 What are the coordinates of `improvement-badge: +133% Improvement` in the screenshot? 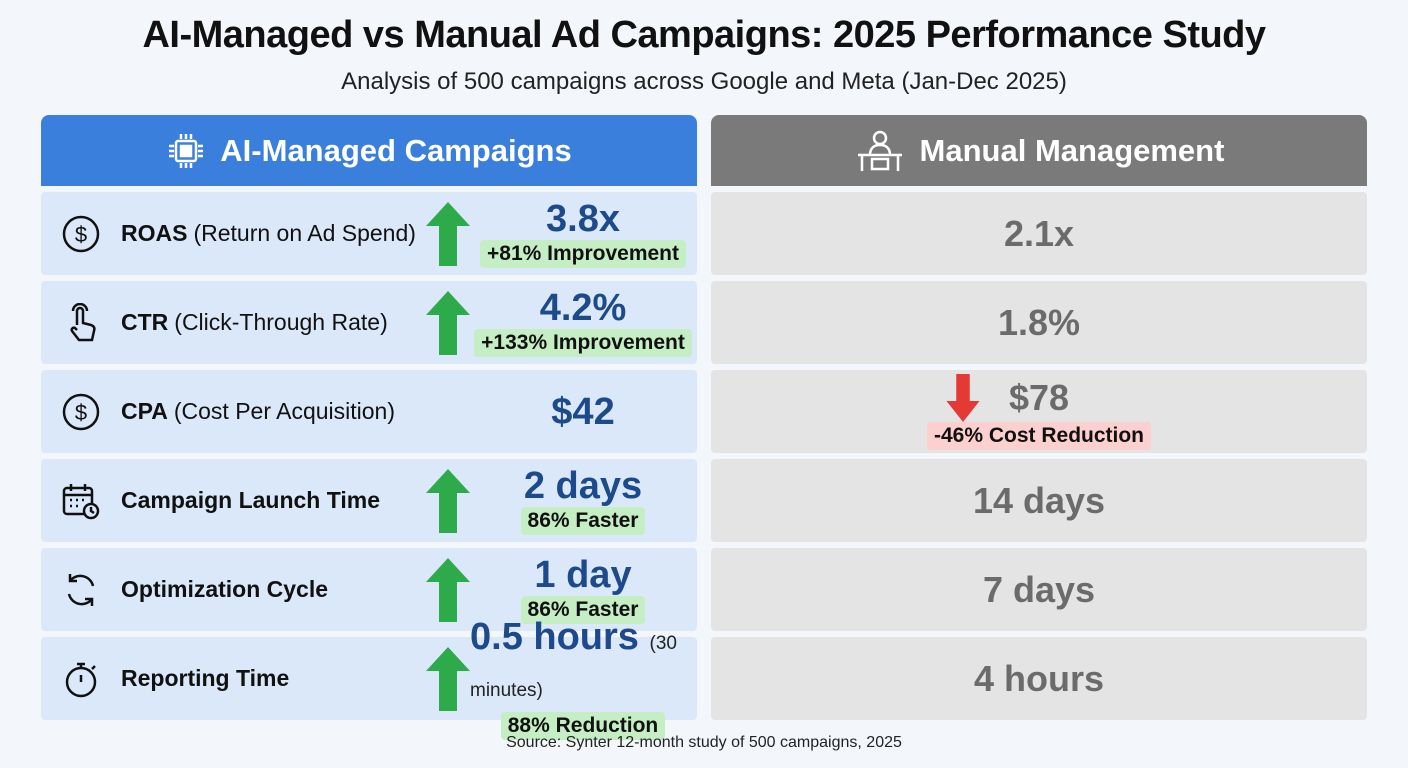 It's located at (583, 343).